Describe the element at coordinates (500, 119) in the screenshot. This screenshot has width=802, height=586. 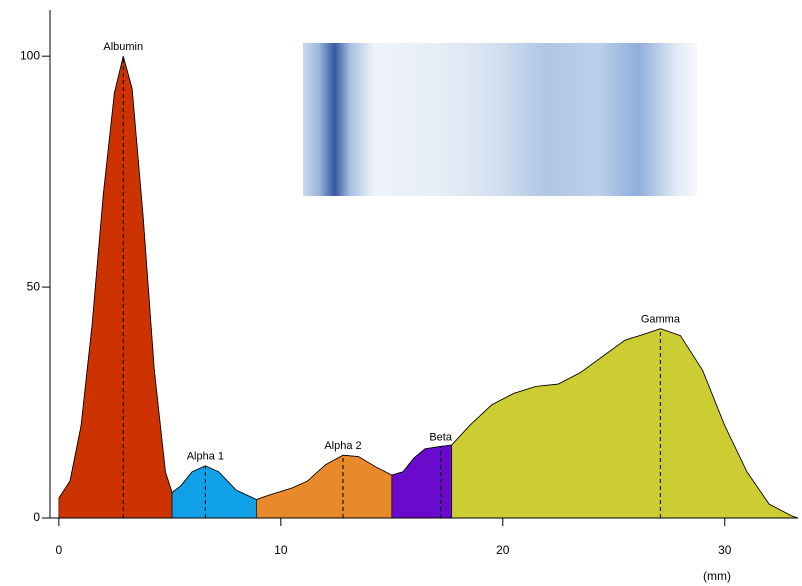
I see `gel-image` at that location.